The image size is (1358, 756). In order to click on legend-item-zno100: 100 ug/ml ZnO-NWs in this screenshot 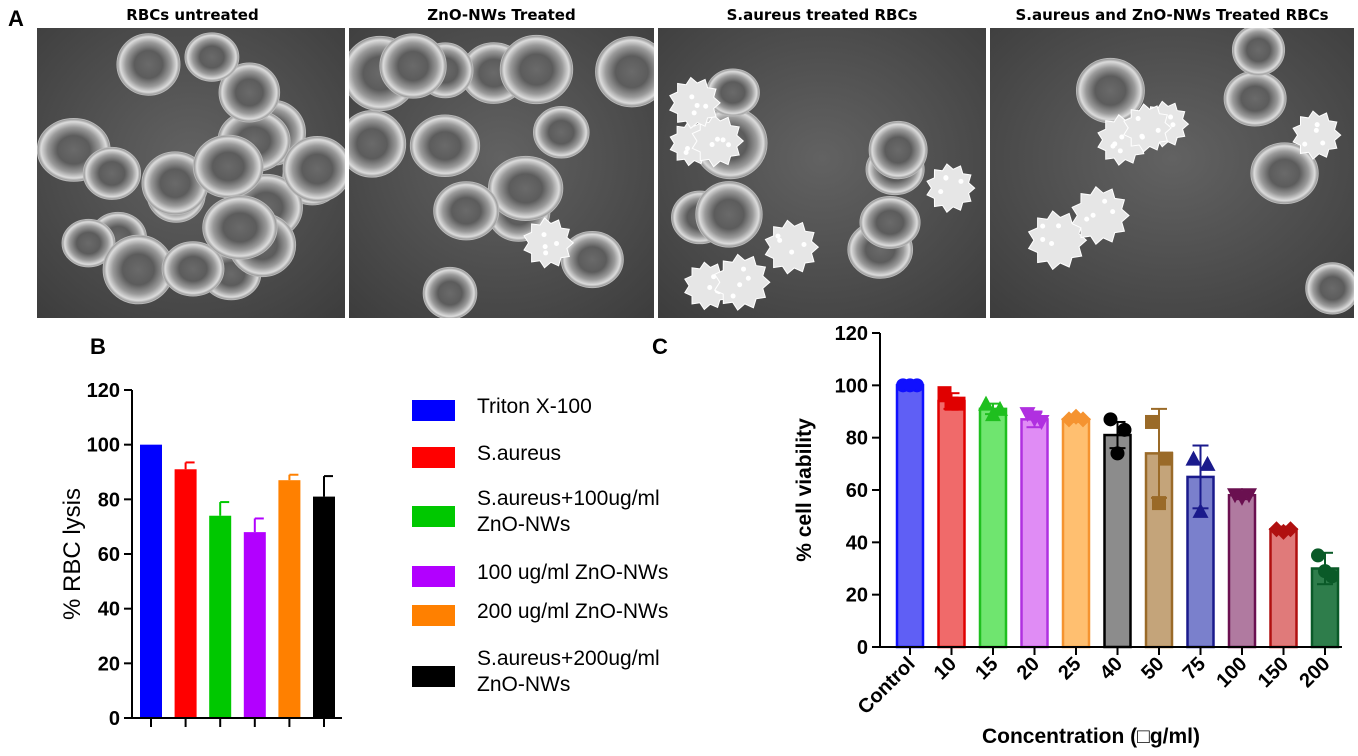, I will do `click(540, 573)`.